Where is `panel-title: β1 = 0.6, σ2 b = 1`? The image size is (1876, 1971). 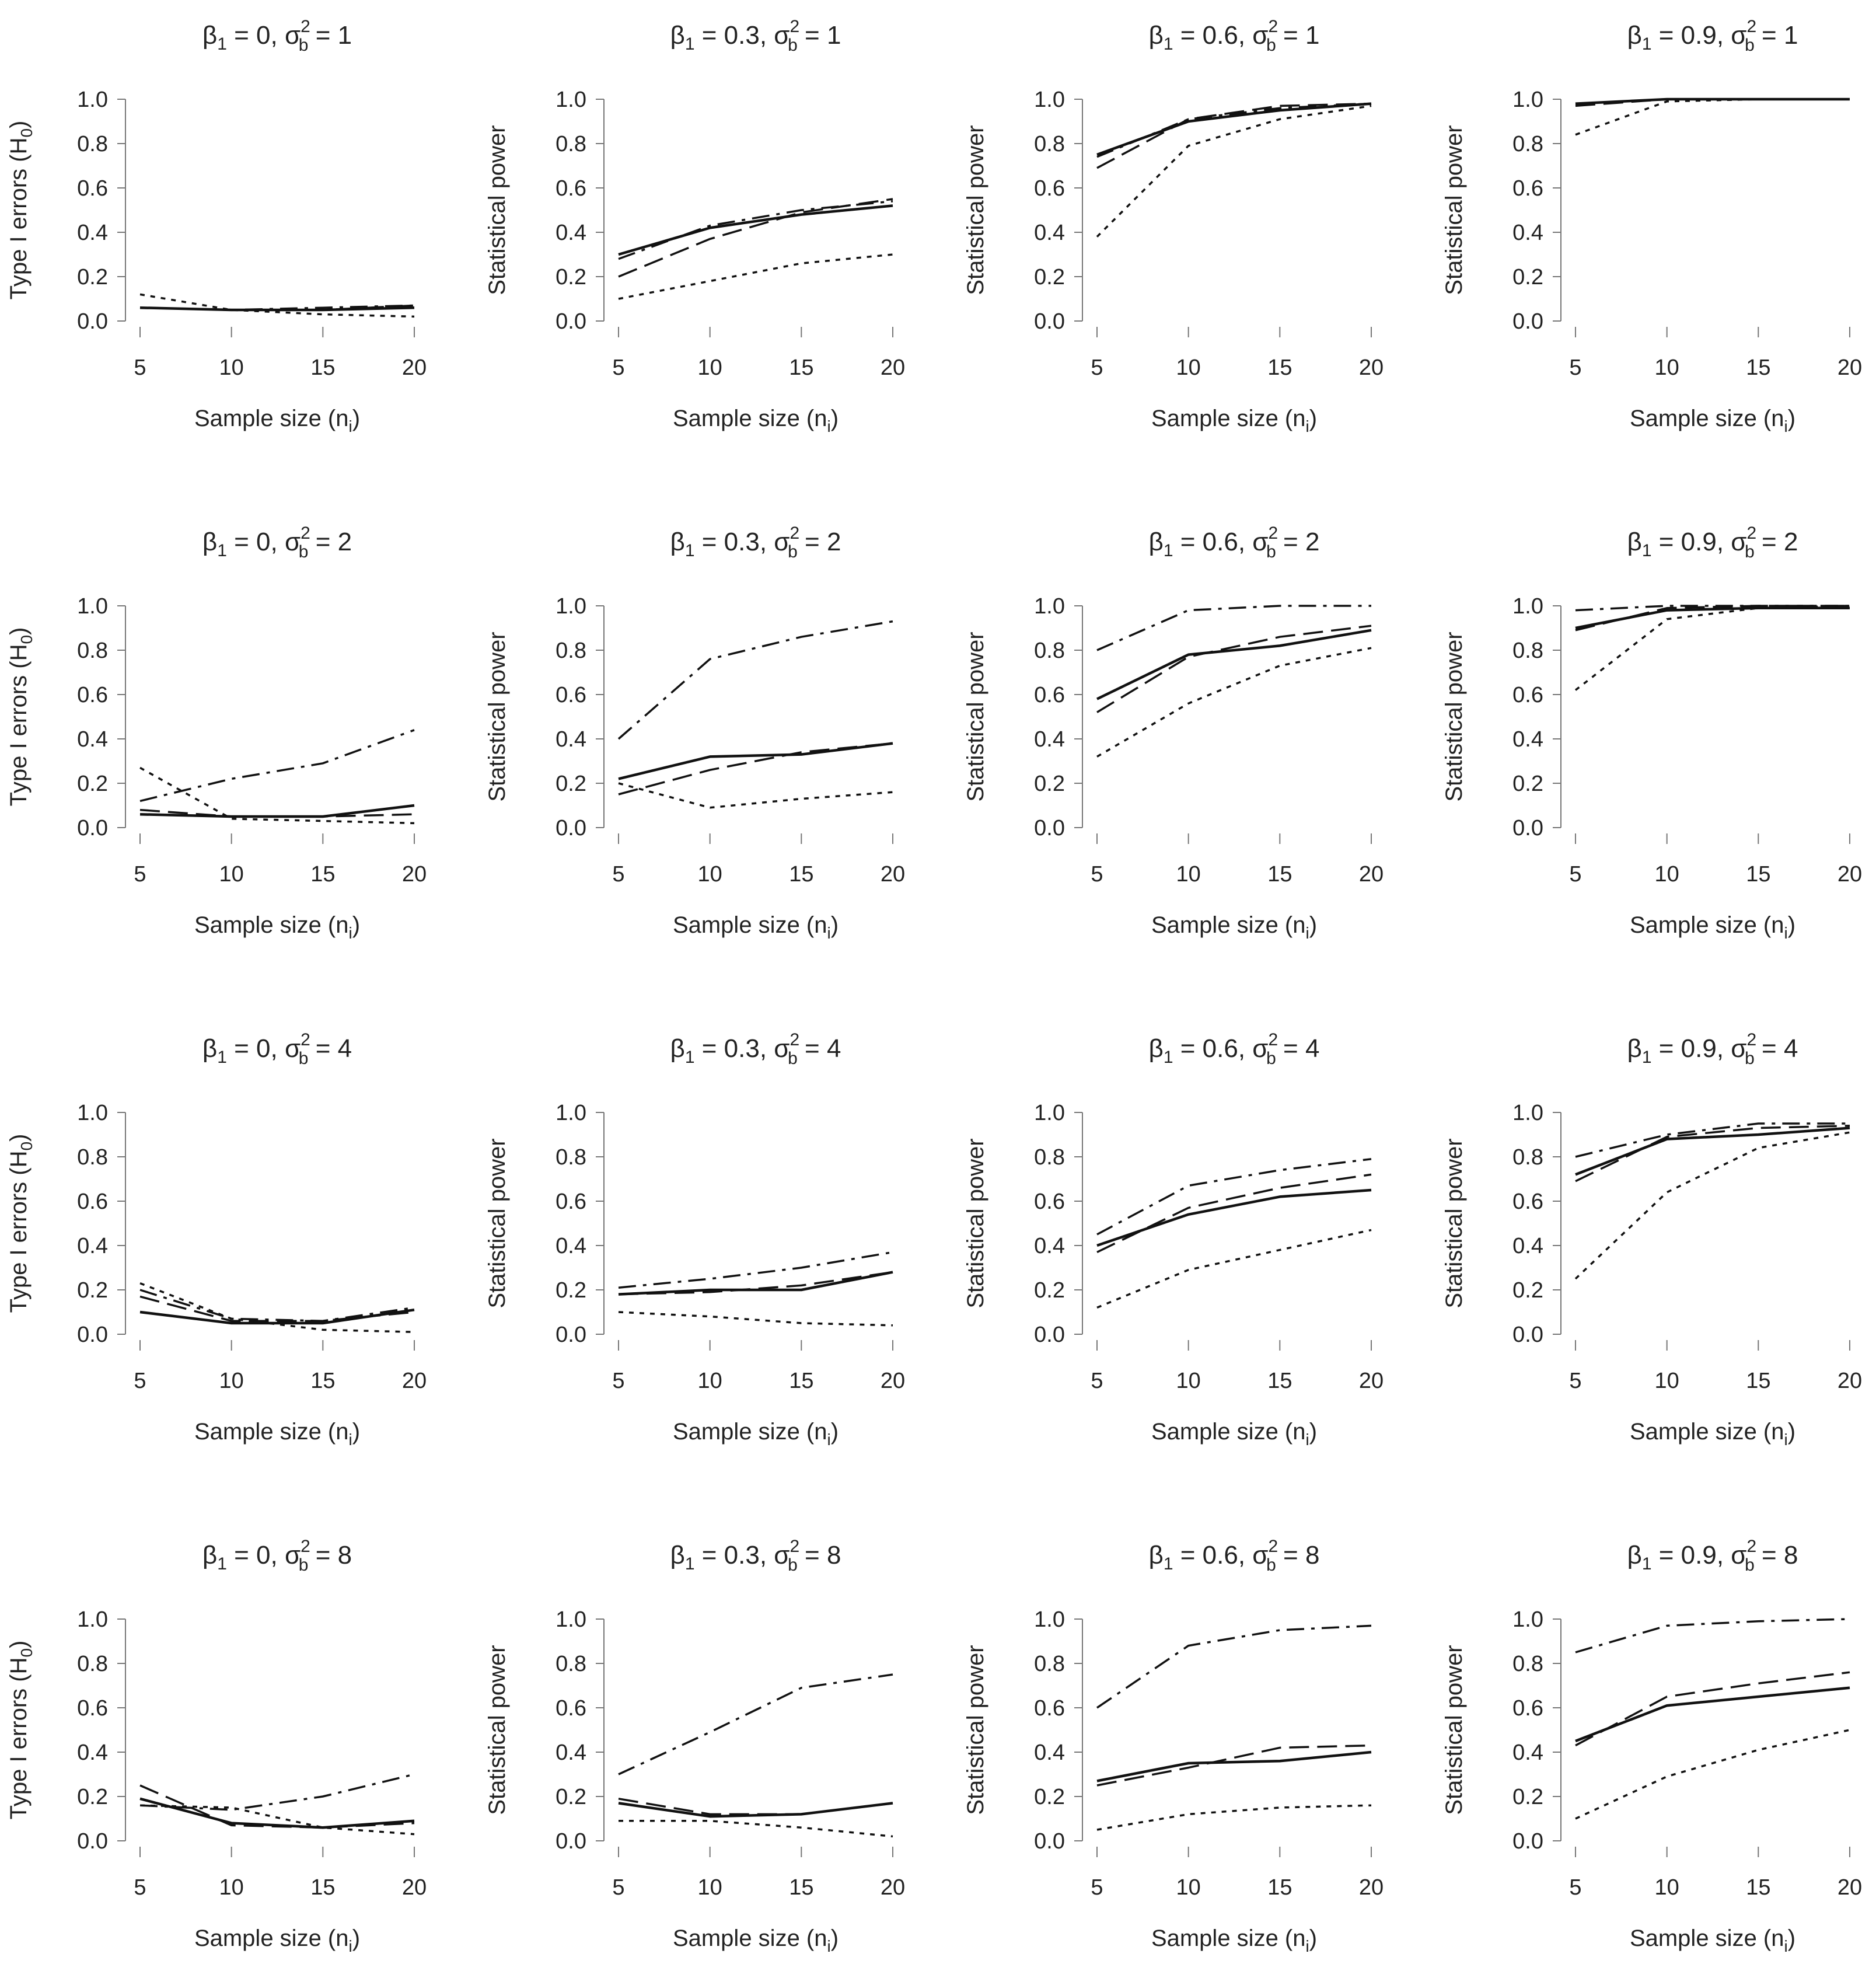 panel-title: β1 = 0.6, σ2 b = 1 is located at coordinates (1234, 36).